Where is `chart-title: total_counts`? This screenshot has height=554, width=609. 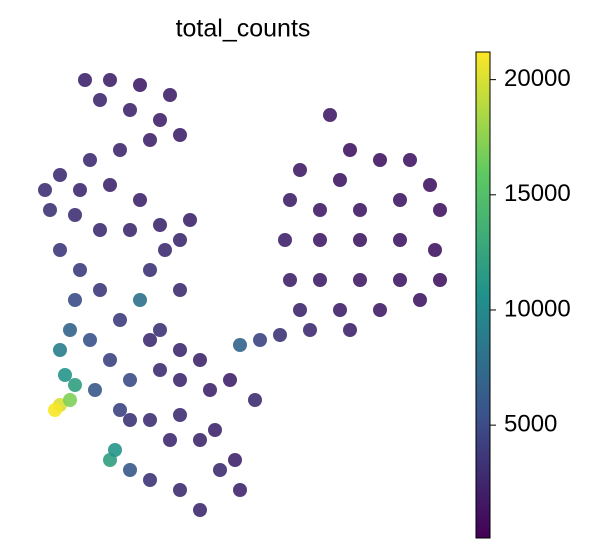
chart-title: total_counts is located at coordinates (243, 29).